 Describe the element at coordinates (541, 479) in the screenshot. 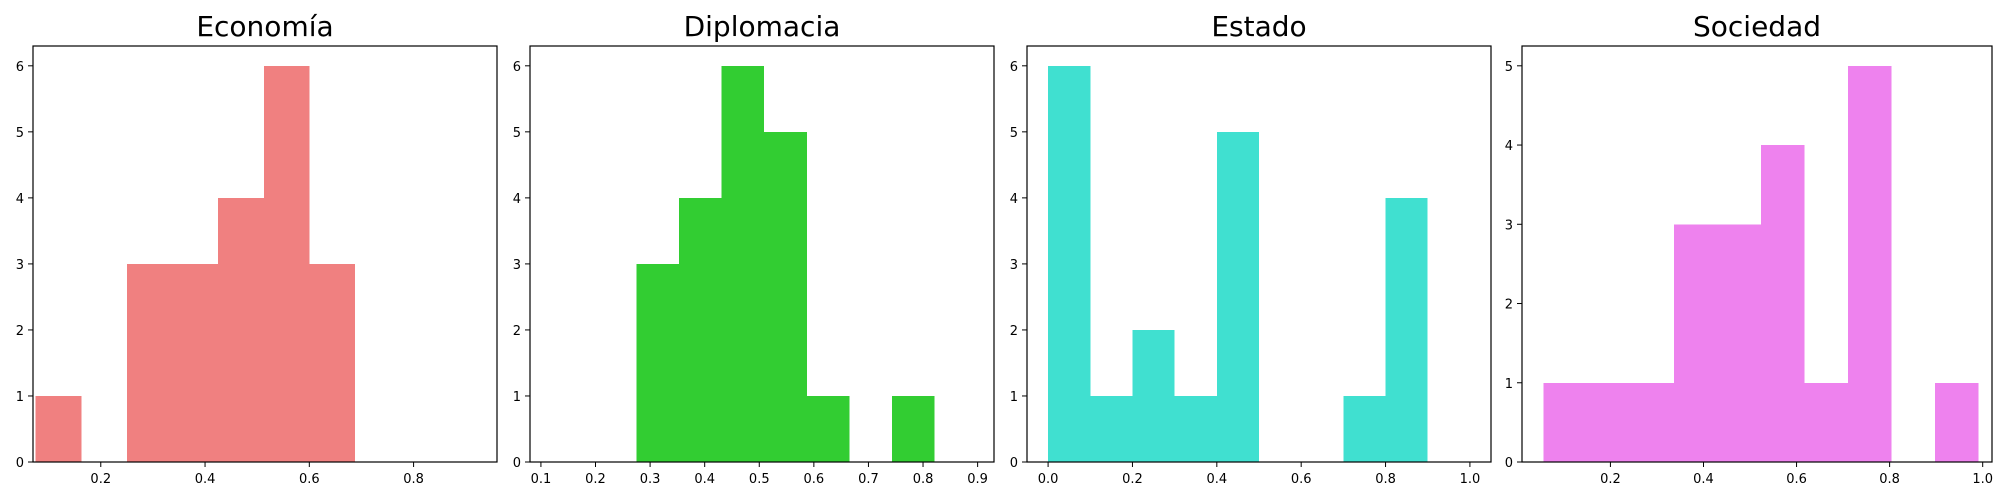

I see `x-tick-label: 0.1` at that location.